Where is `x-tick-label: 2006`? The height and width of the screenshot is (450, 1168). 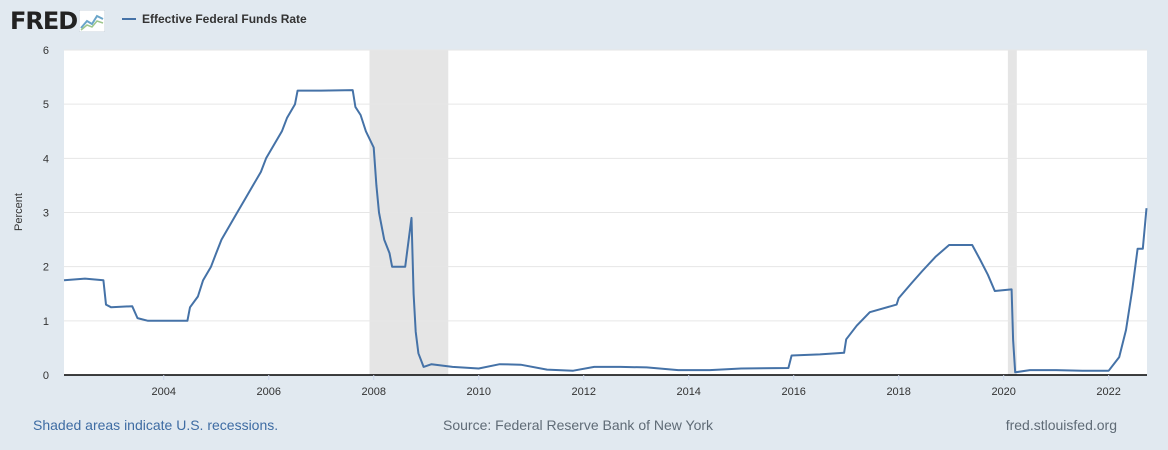
x-tick-label: 2006 is located at coordinates (268, 392).